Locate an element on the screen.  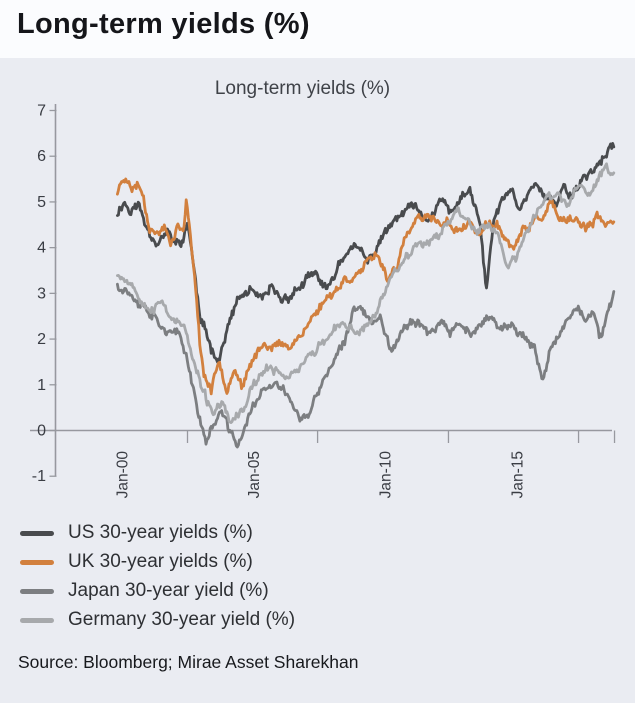
legend-label-us: US 30-year yields (%) is located at coordinates (160, 532).